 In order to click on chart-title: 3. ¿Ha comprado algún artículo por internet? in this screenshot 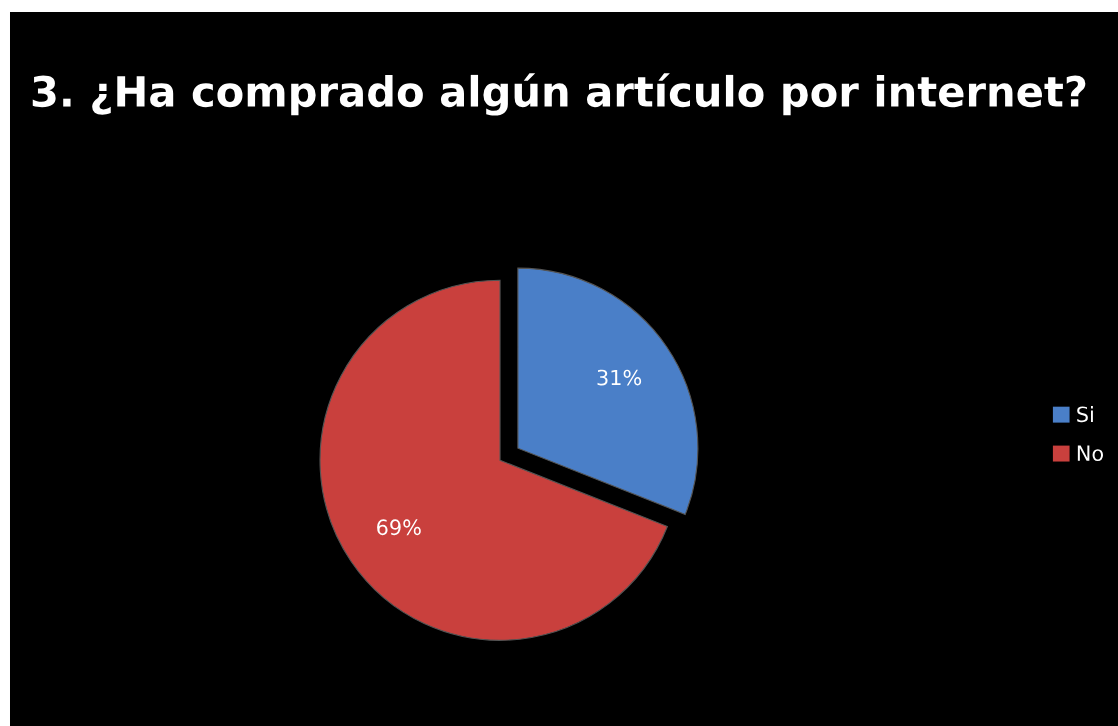, I will do `click(559, 94)`.